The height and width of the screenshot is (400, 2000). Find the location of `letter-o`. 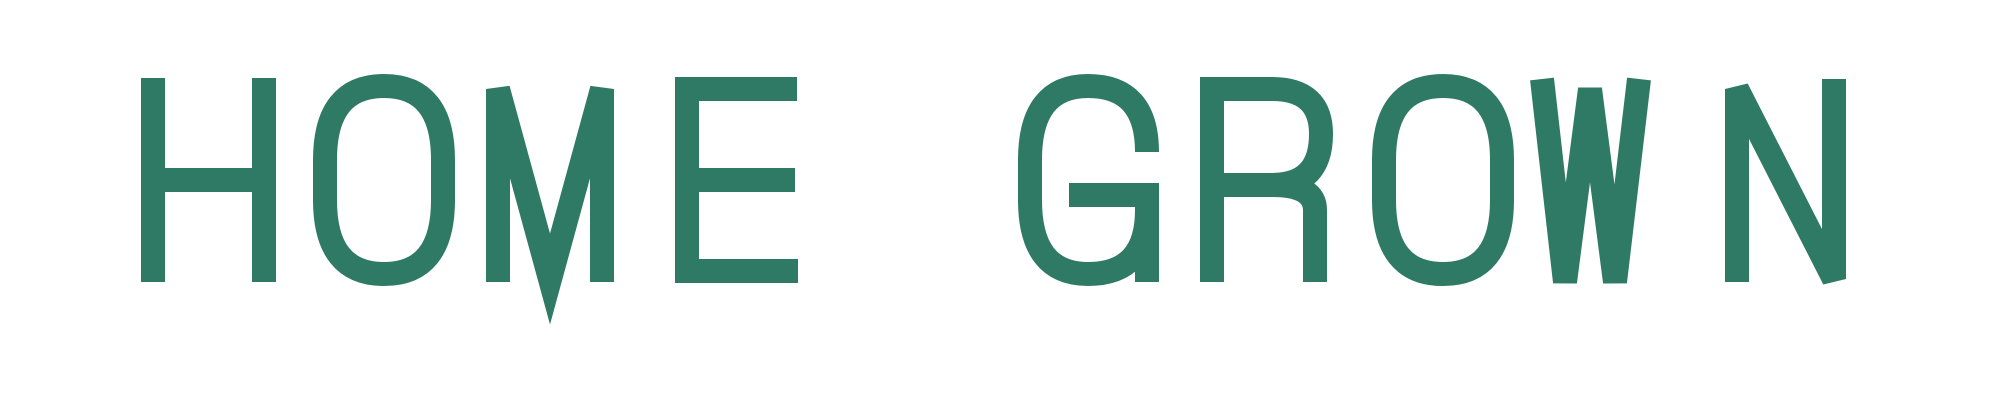

letter-o is located at coordinates (384, 180).